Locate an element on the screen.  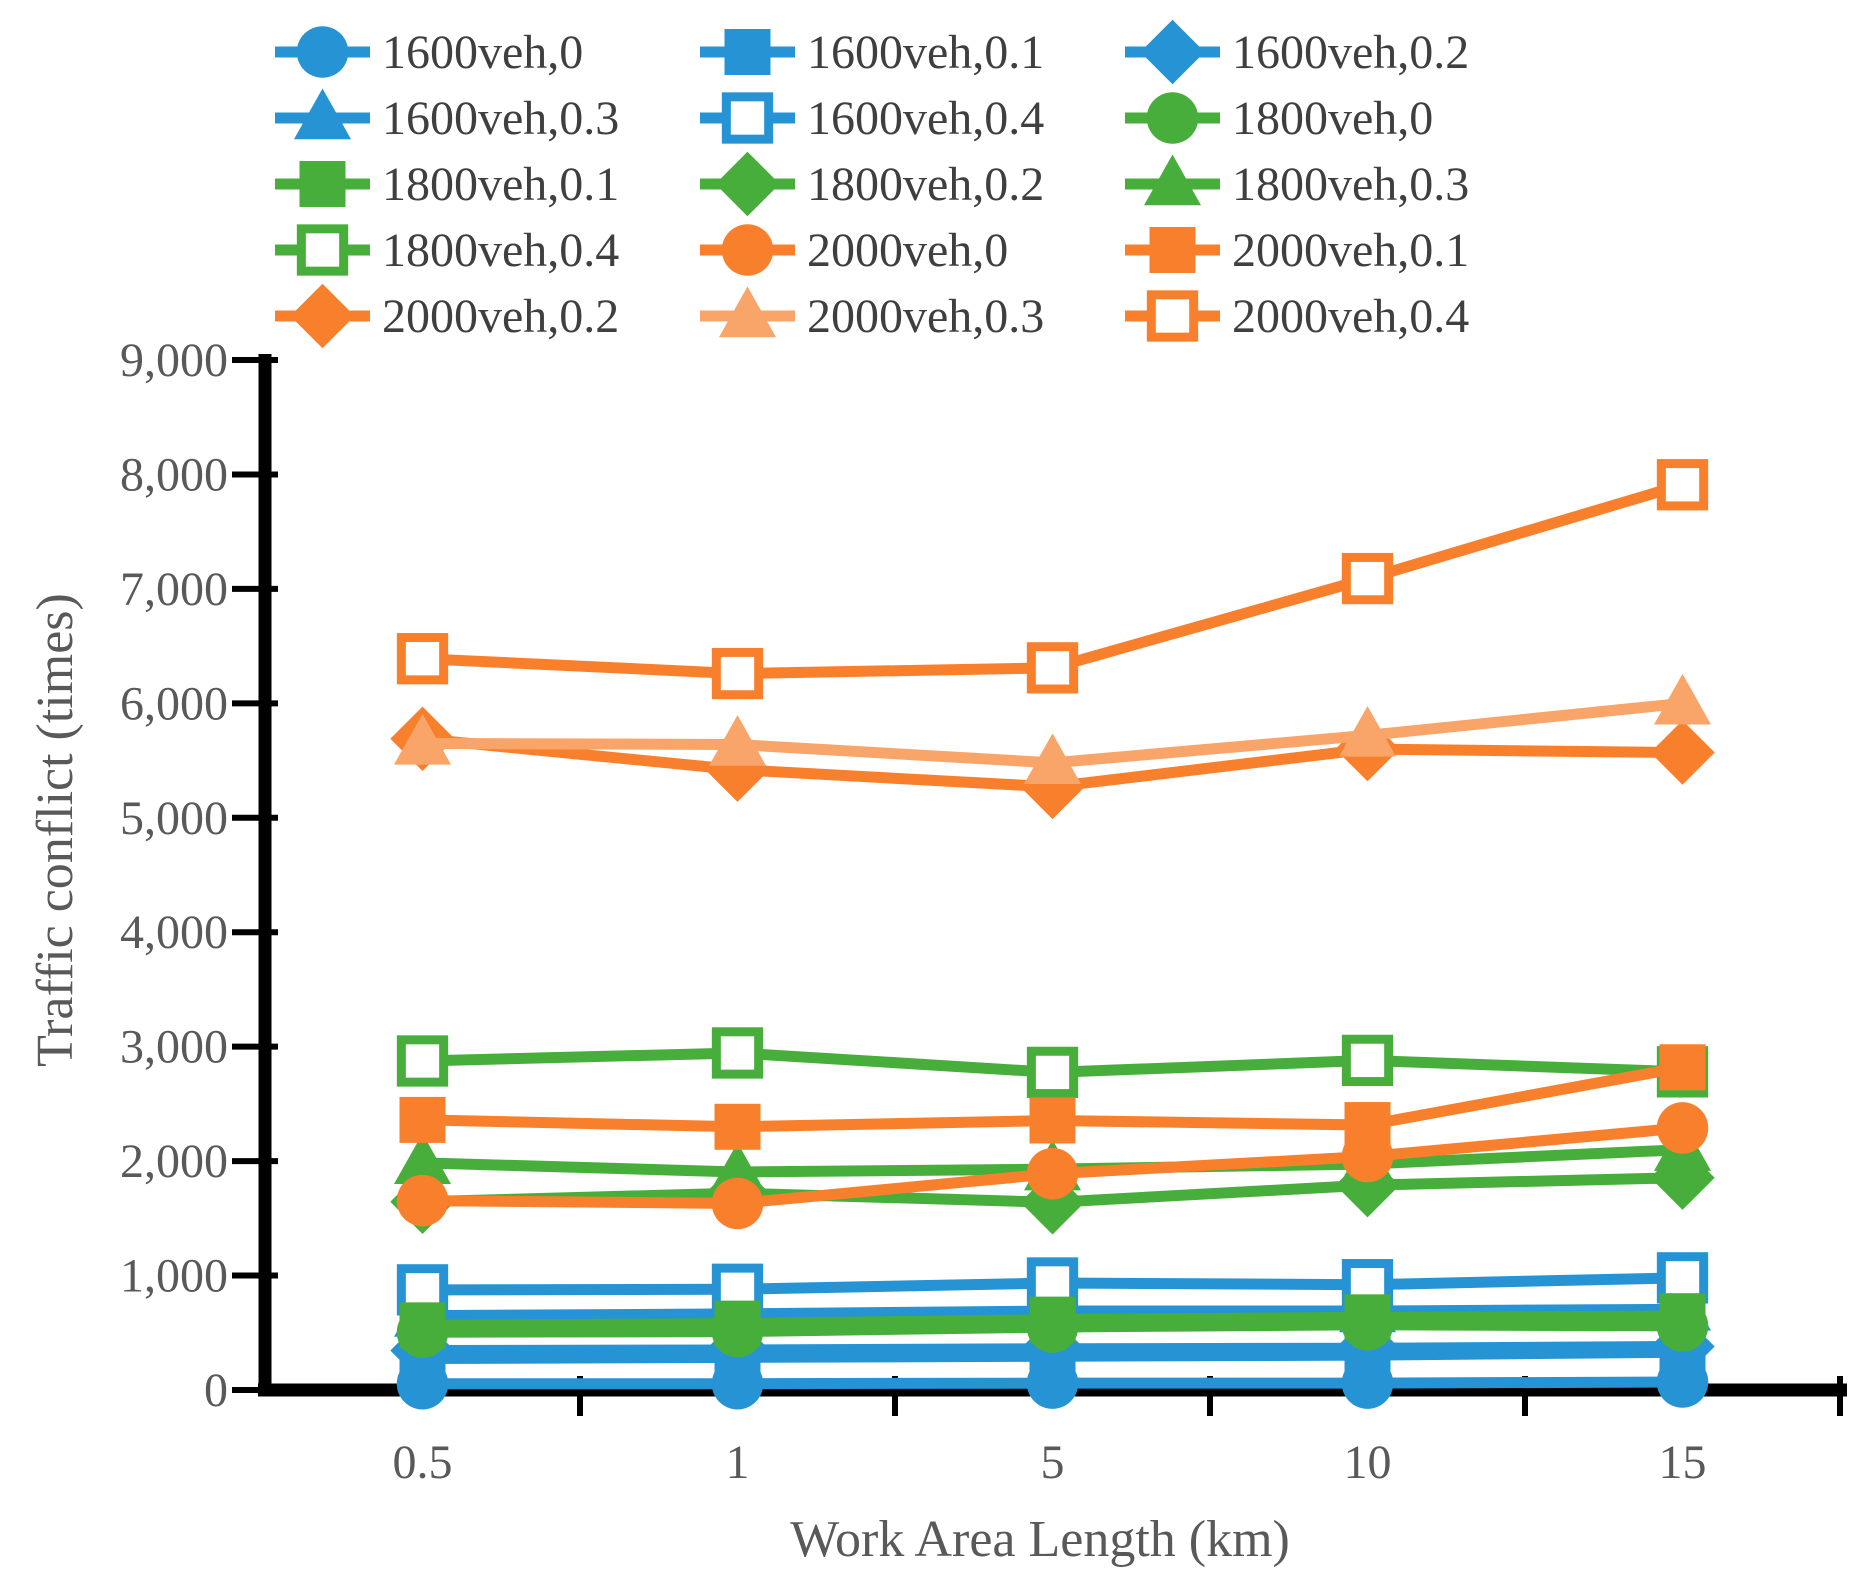
legend-item-1600veh-0-4: 1600veh,0.4 is located at coordinates (872, 118).